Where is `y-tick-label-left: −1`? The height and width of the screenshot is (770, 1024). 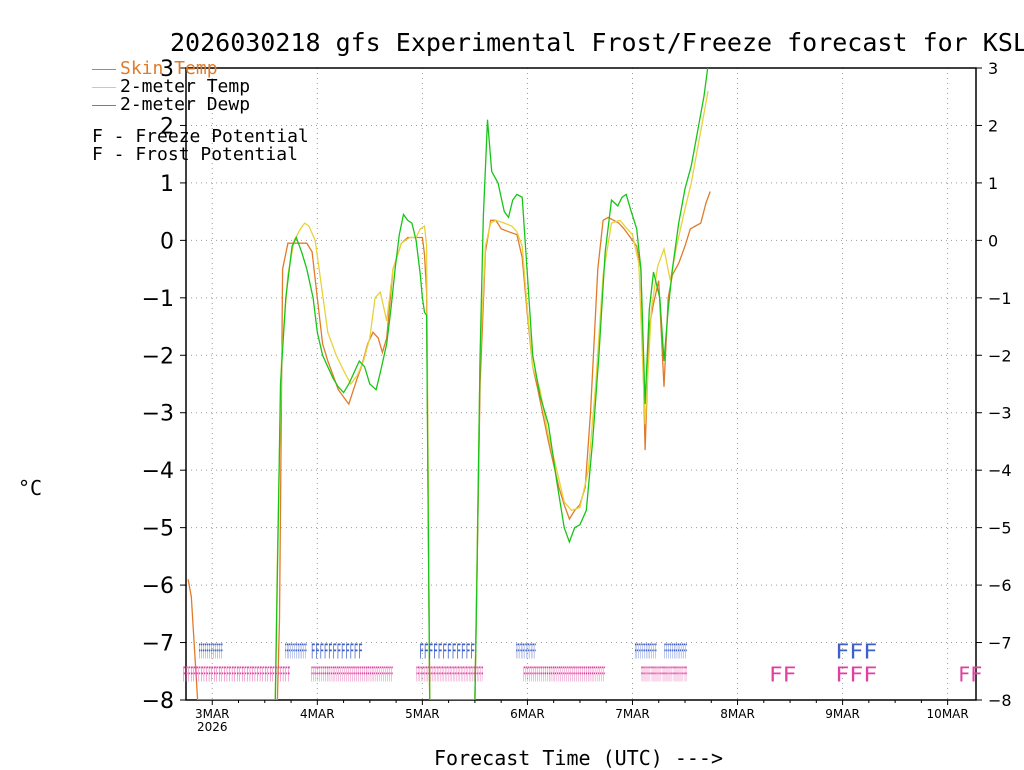 y-tick-label-left: −1 is located at coordinates (158, 299).